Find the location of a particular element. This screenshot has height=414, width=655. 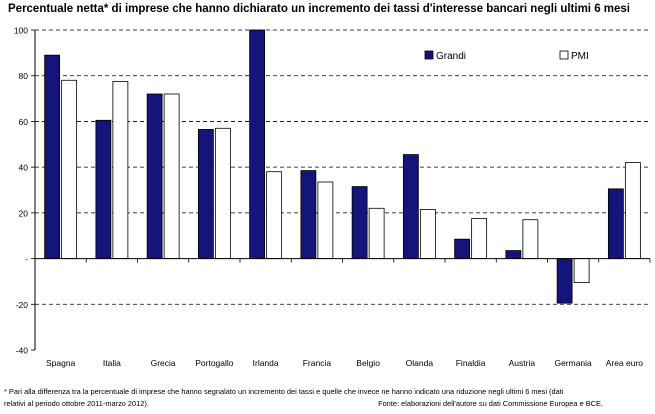

bar-pmi-area-euro is located at coordinates (632, 210).